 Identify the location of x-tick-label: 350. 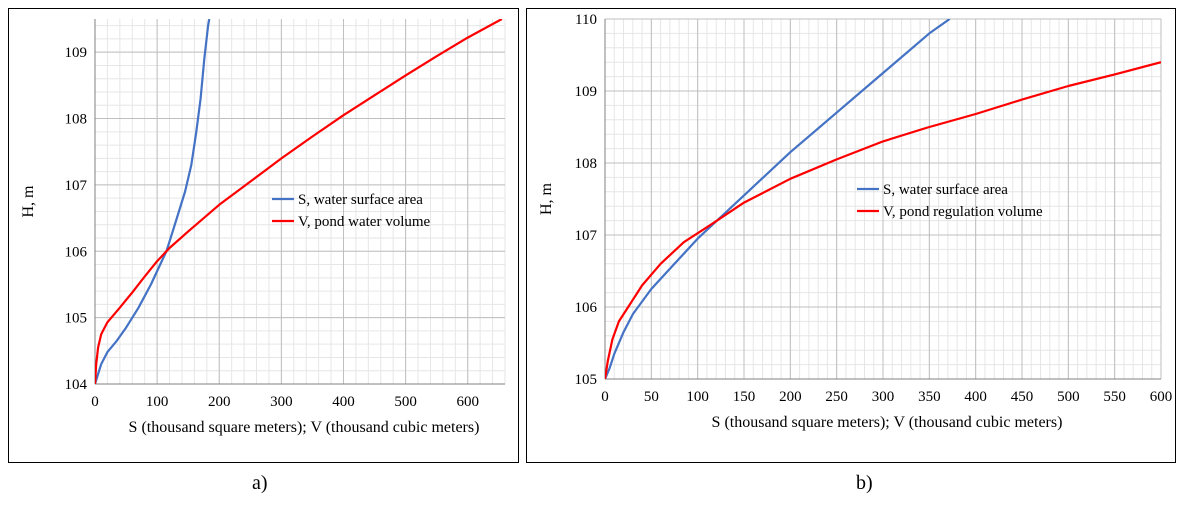
(929, 397).